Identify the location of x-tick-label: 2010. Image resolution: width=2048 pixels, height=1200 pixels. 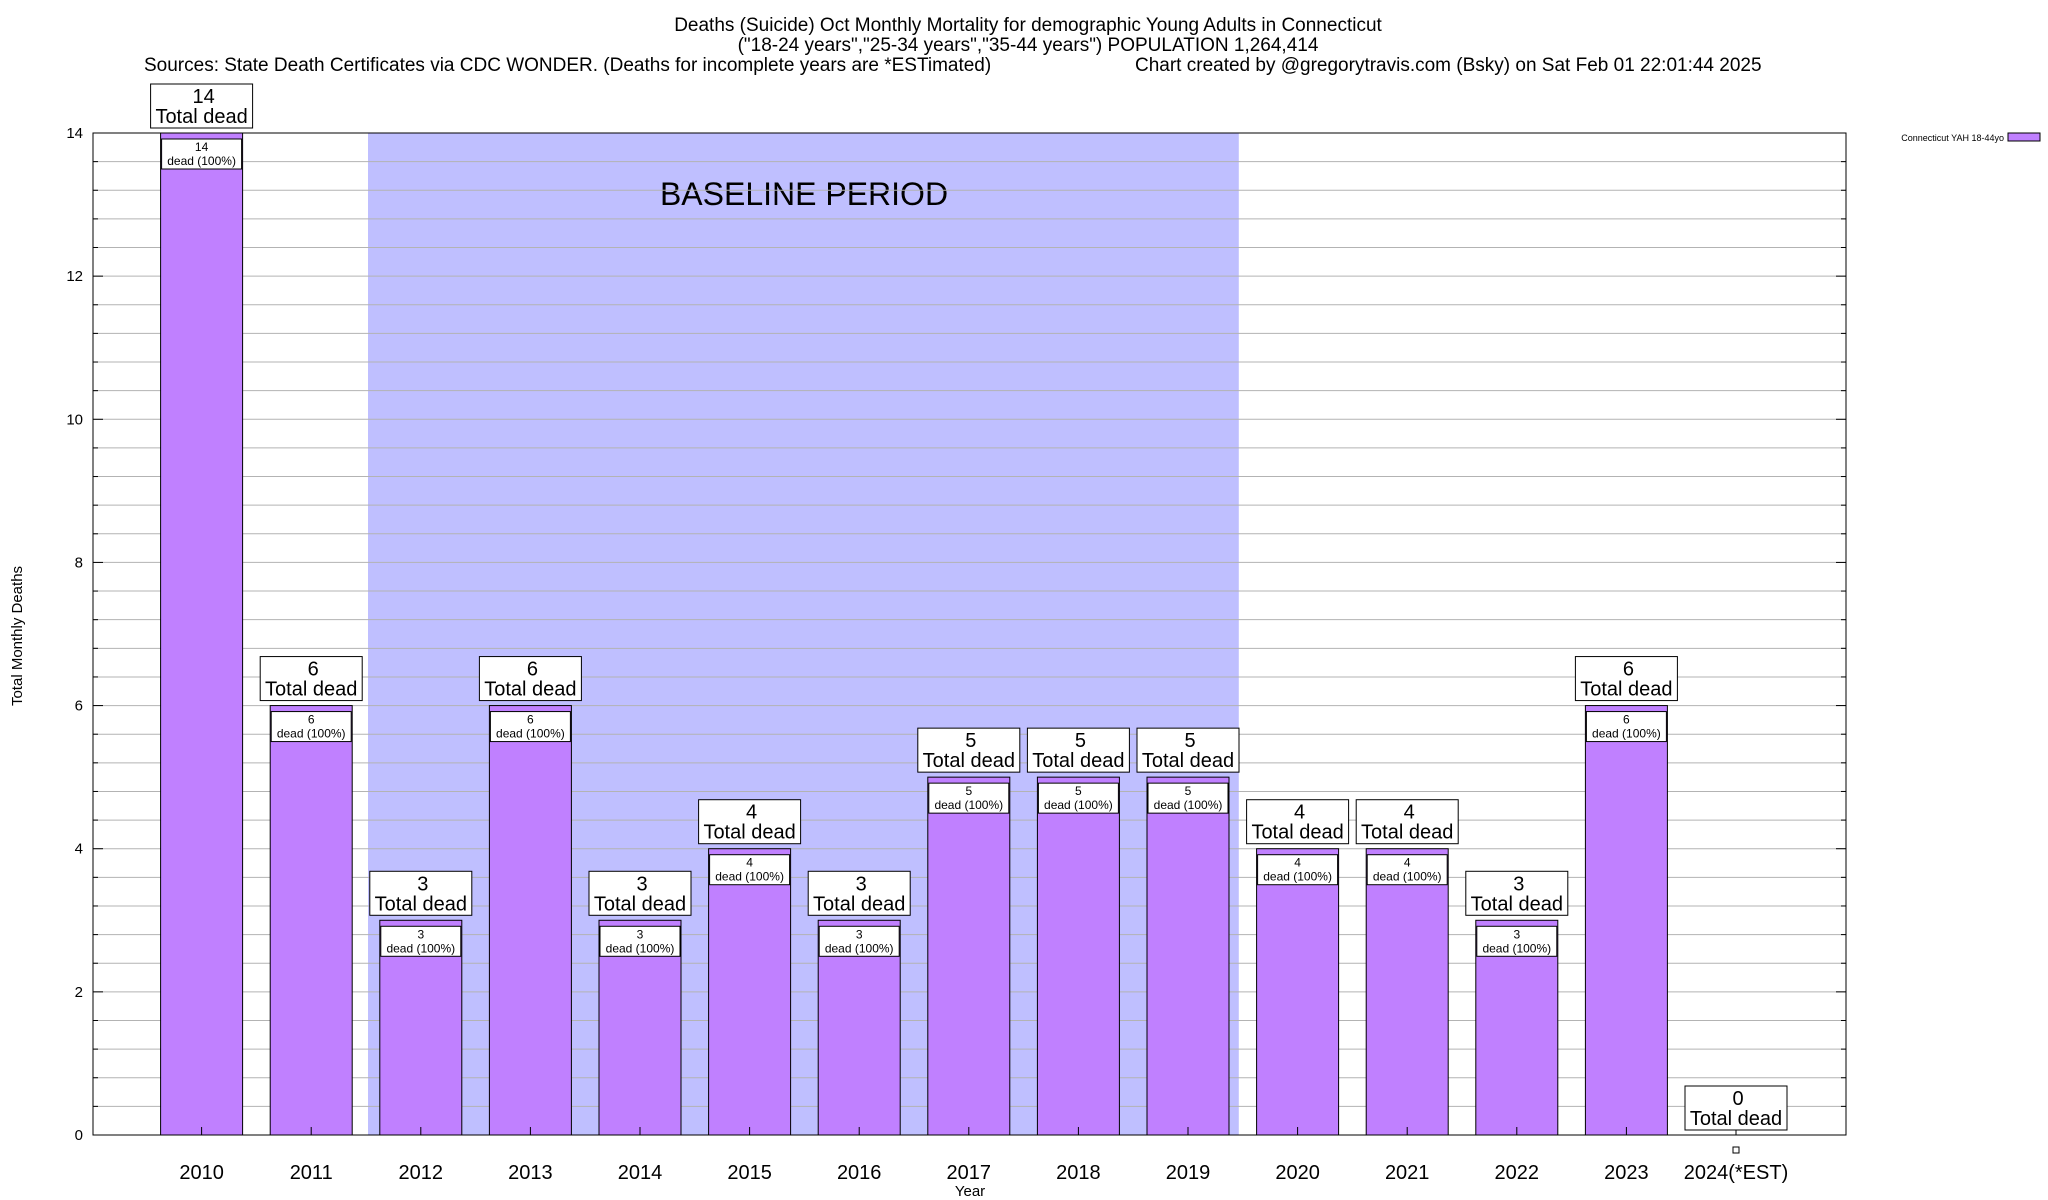
(201, 1173).